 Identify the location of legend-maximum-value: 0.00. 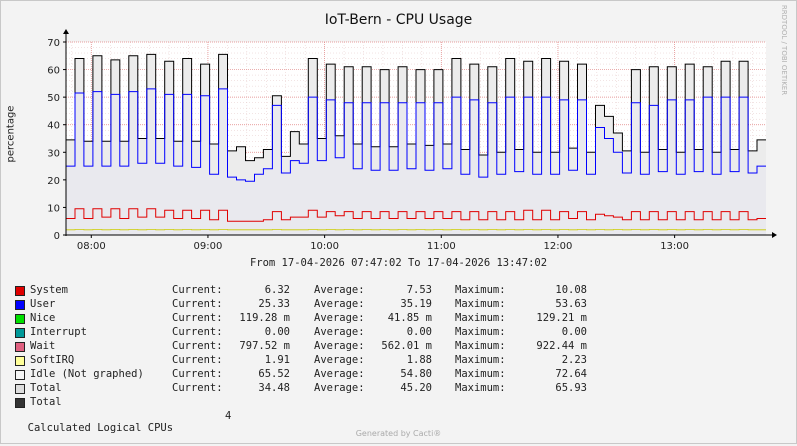
(552, 332).